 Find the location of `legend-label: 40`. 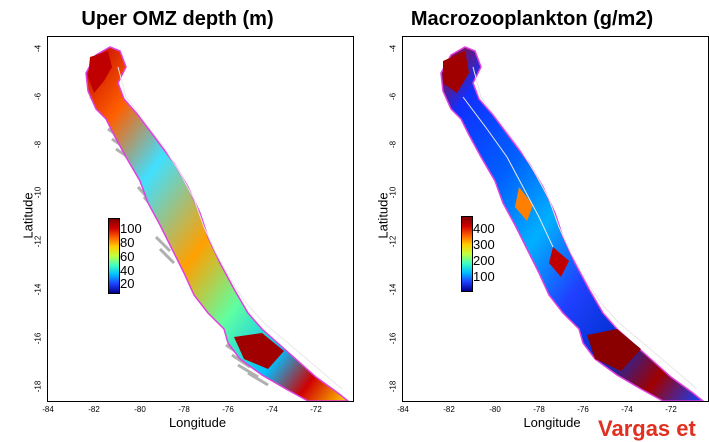

legend-label: 40 is located at coordinates (127, 270).